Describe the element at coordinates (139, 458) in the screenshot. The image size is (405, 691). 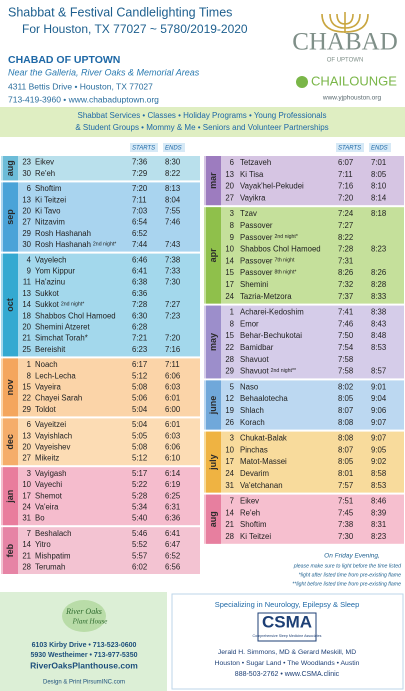
I see `start-time: 5:12` at that location.